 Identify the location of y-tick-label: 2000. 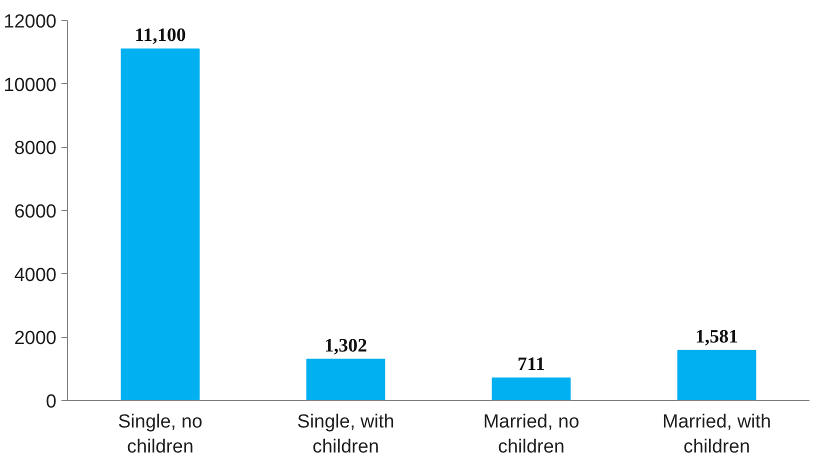
(35, 339).